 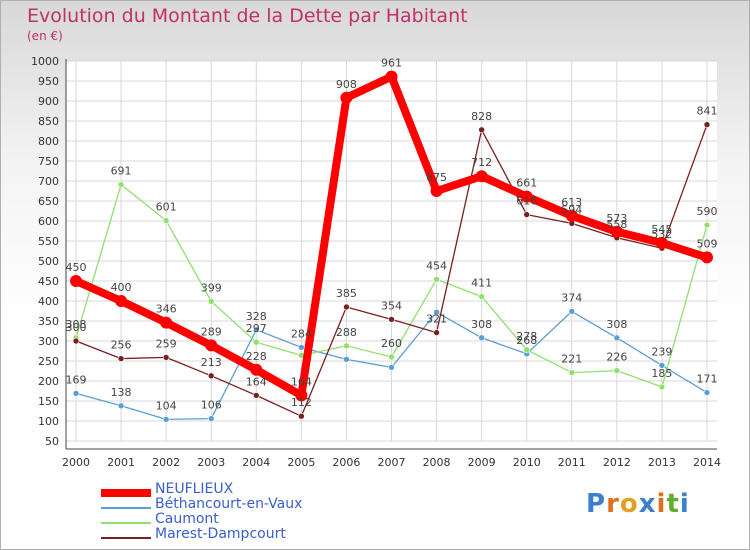 I want to click on data-label: 616, so click(x=526, y=201).